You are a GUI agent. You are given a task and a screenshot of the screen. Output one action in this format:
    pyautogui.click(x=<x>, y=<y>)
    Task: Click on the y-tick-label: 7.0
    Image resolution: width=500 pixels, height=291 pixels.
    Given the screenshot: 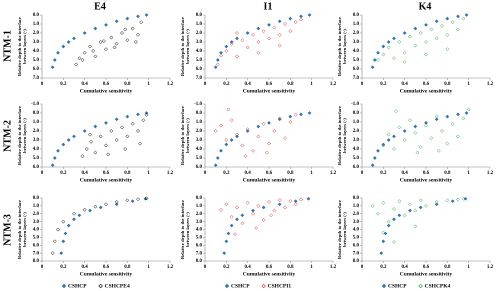 What is the action you would take?
    pyautogui.click(x=36, y=253)
    